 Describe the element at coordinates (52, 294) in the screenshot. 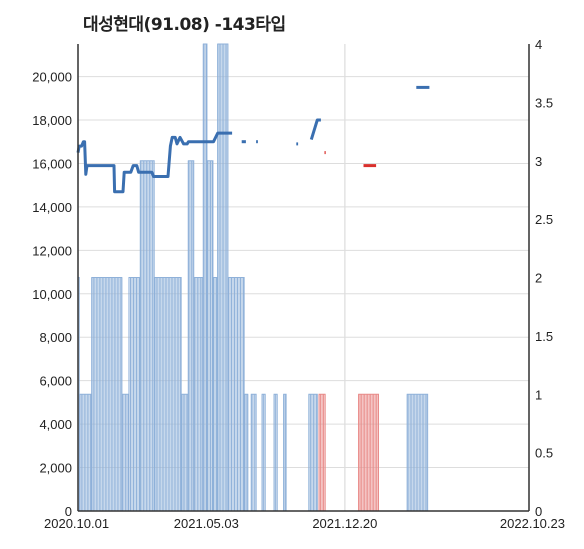

I see `y-left-tick-label: 10,000` at that location.